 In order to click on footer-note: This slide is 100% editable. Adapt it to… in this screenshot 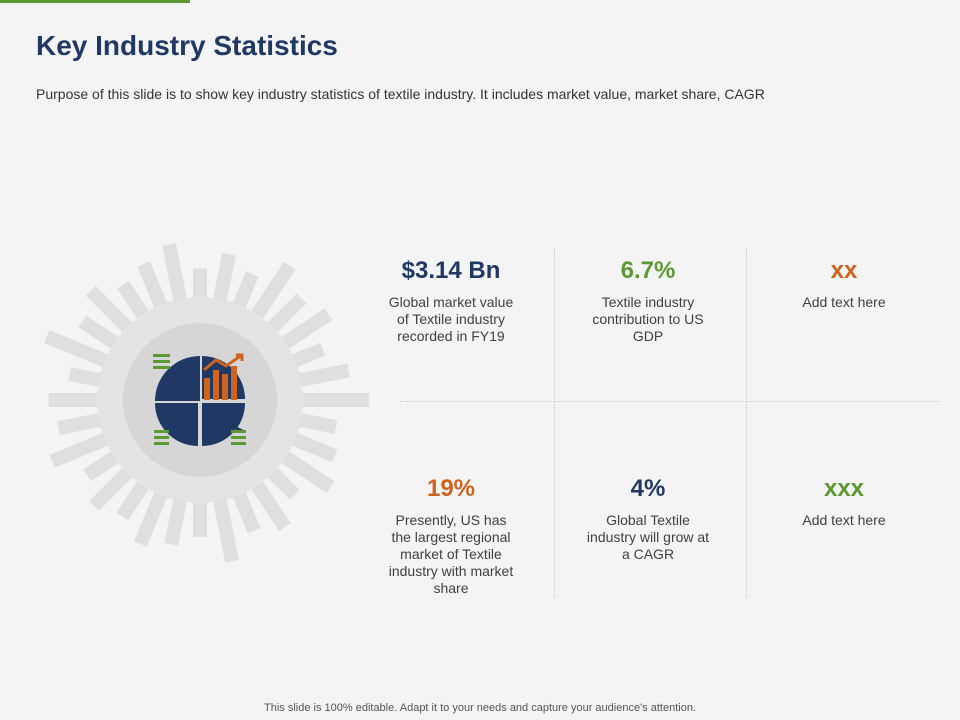, I will do `click(480, 708)`.